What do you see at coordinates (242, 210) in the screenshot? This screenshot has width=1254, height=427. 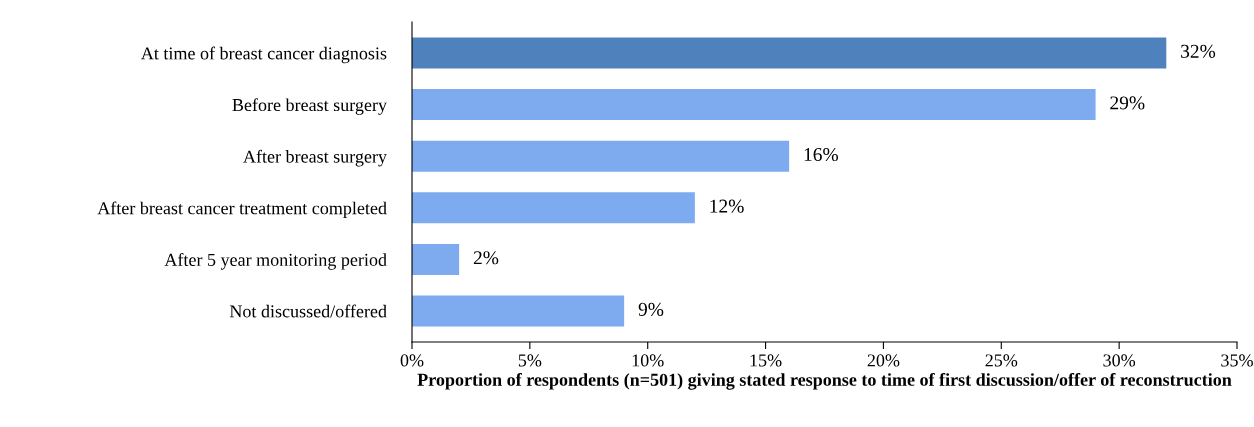 I see `y-tick-label: After breast cancer treatment completed` at bounding box center [242, 210].